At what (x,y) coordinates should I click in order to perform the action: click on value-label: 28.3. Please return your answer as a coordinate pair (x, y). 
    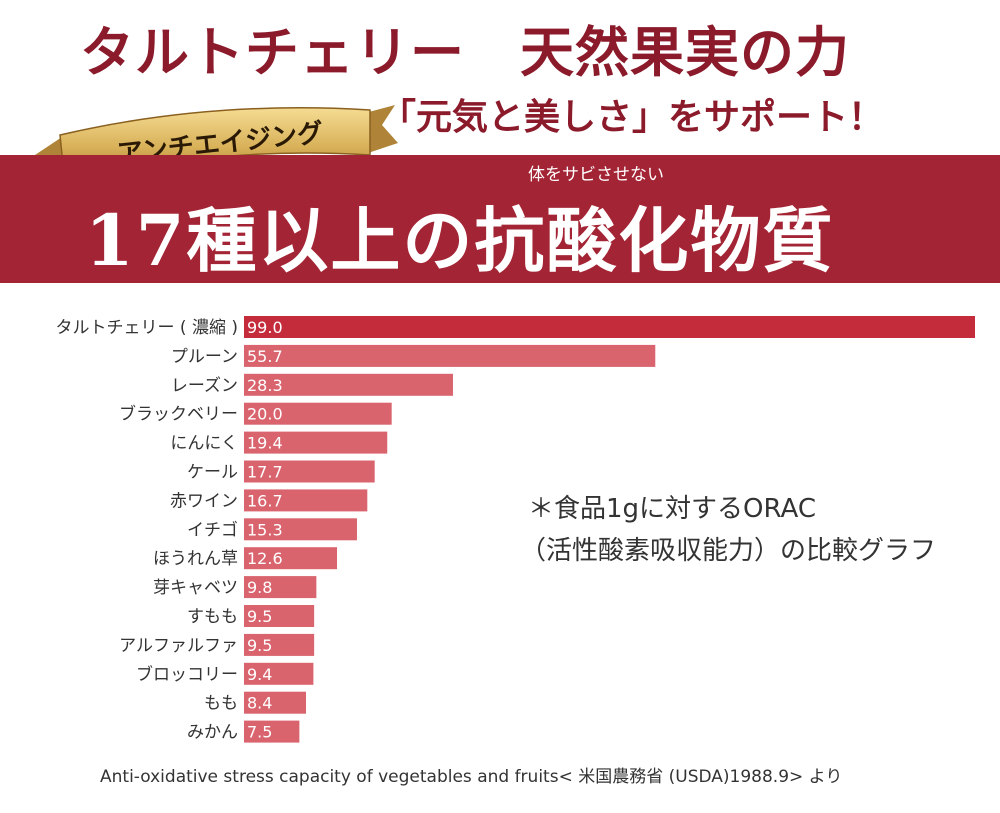
    Looking at the image, I should click on (265, 385).